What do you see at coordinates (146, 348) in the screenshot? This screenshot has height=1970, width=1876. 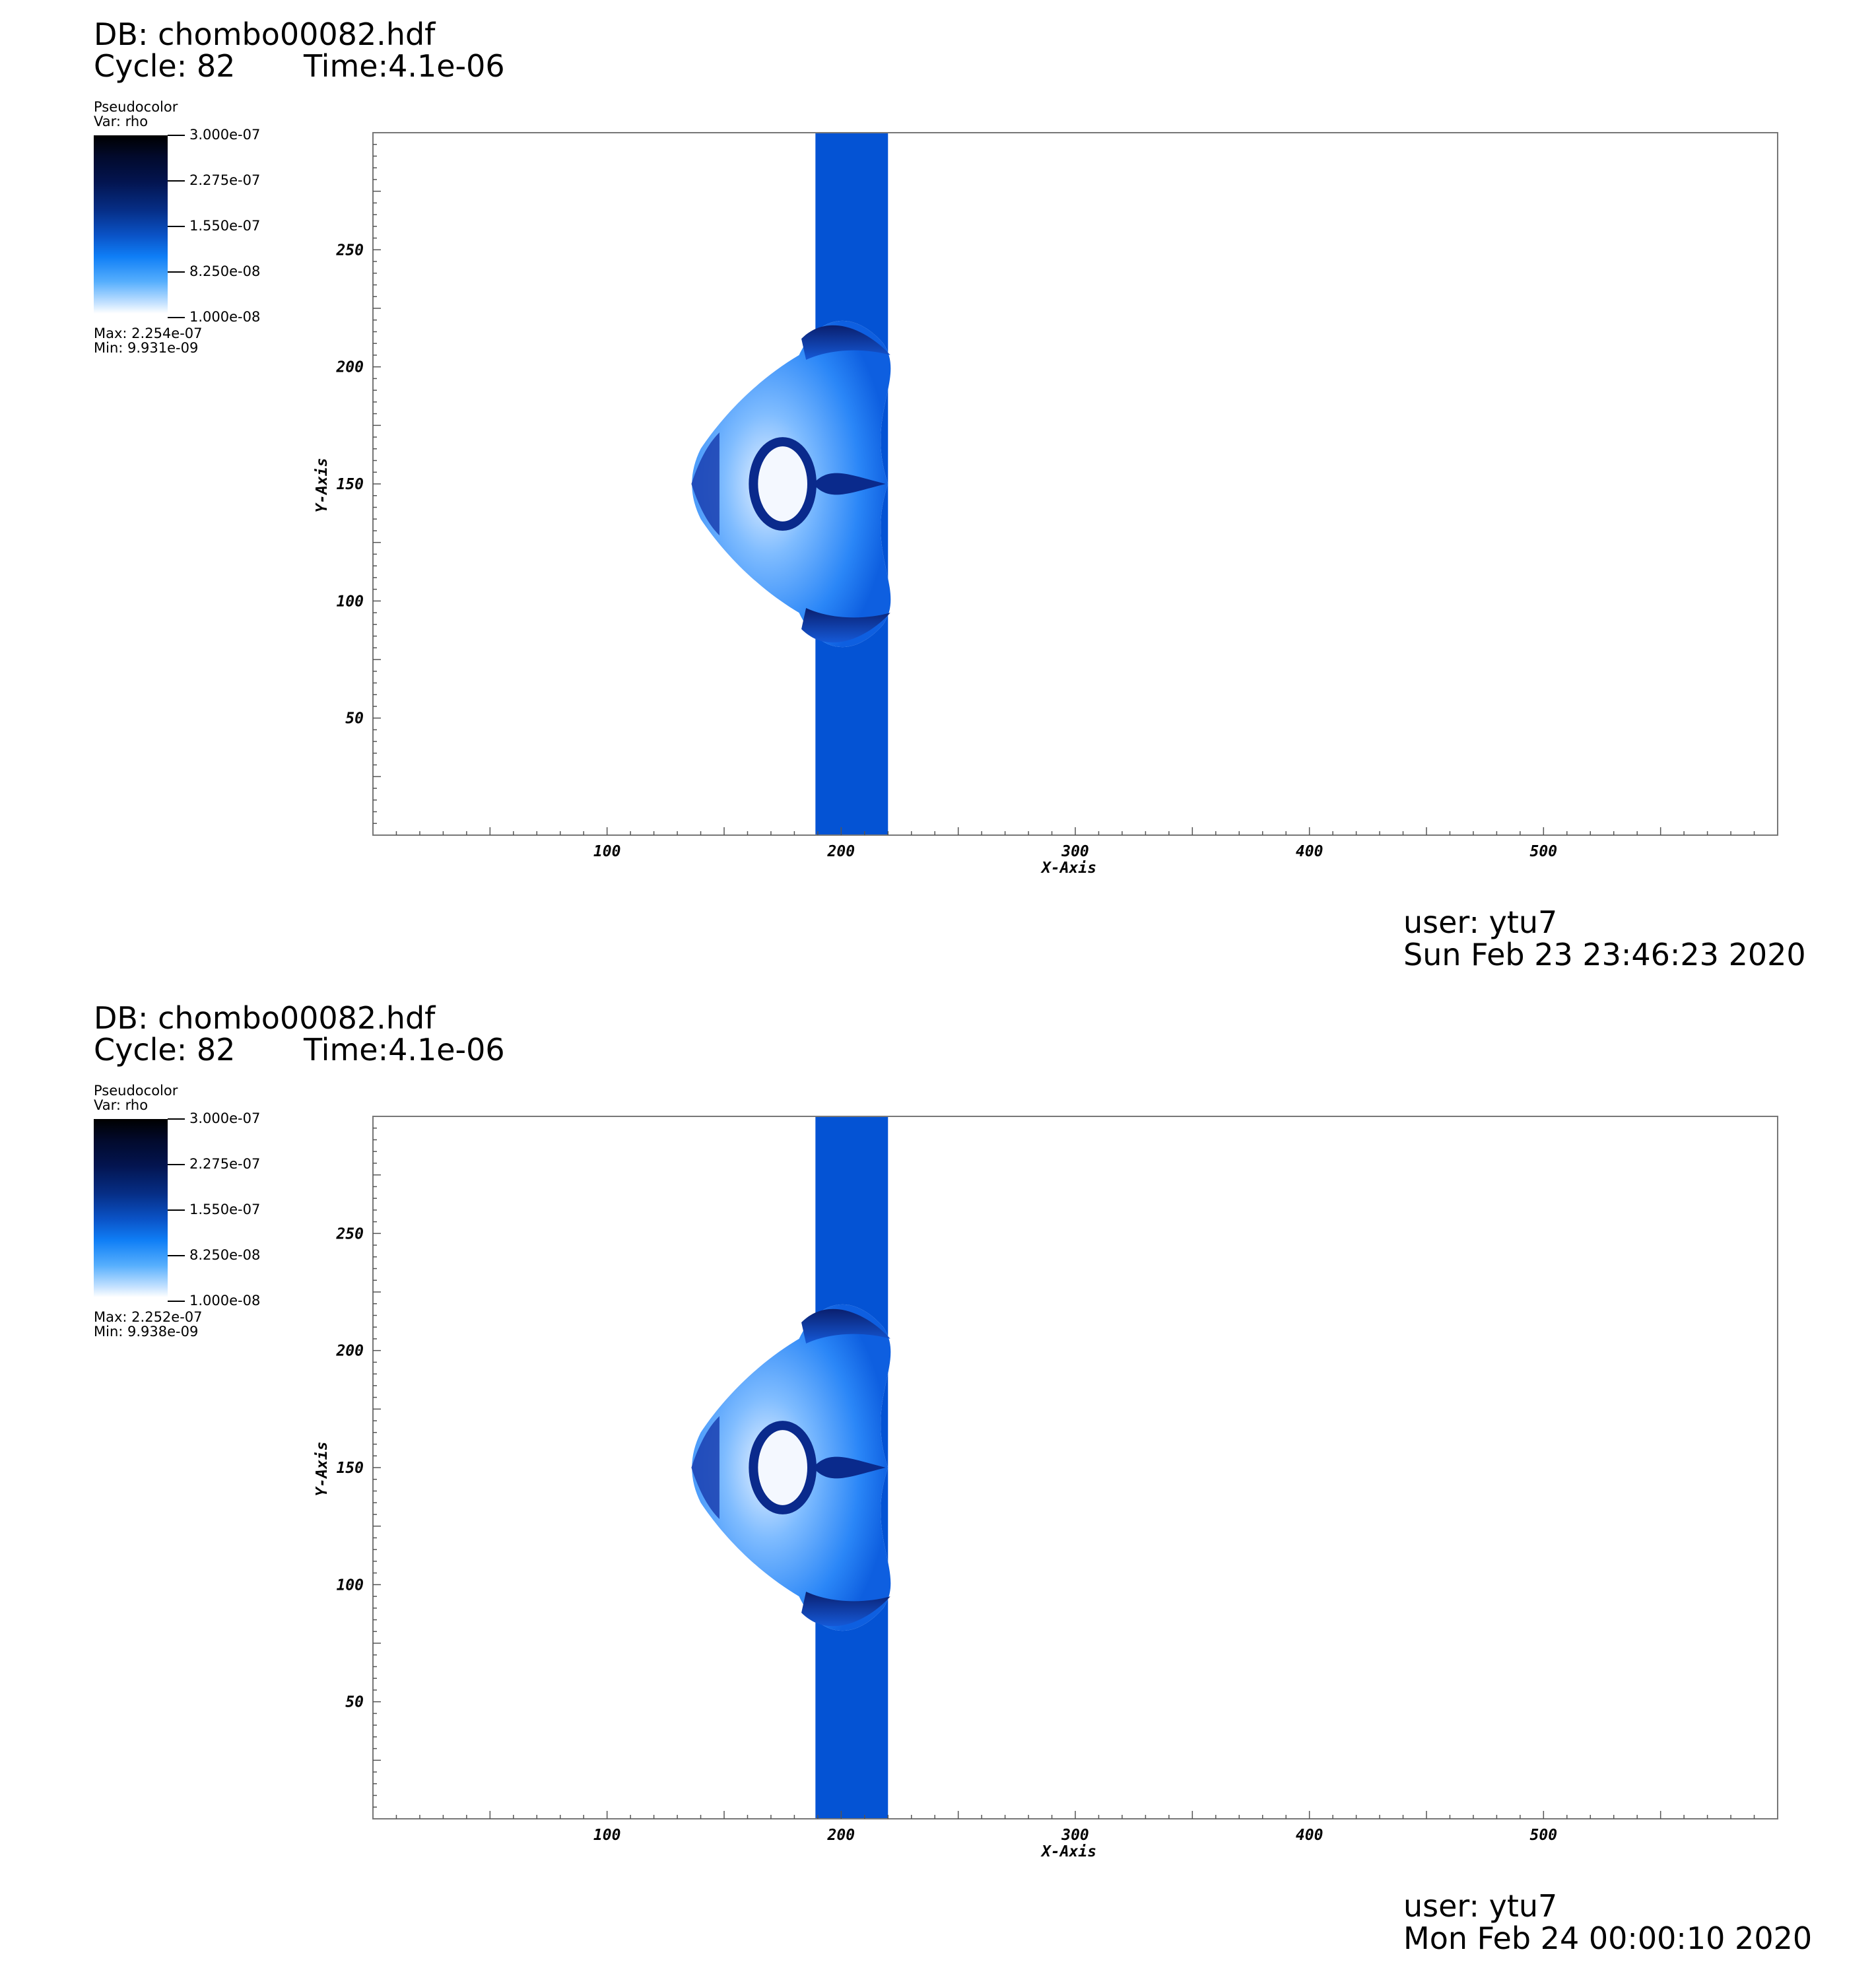 I see `legend-min: Min: 9.931e-09` at bounding box center [146, 348].